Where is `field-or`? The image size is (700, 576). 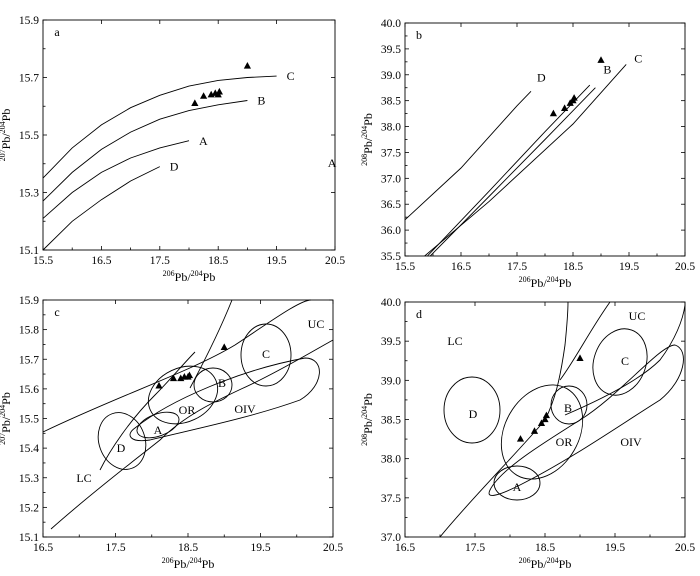 field-or is located at coordinates (542, 432).